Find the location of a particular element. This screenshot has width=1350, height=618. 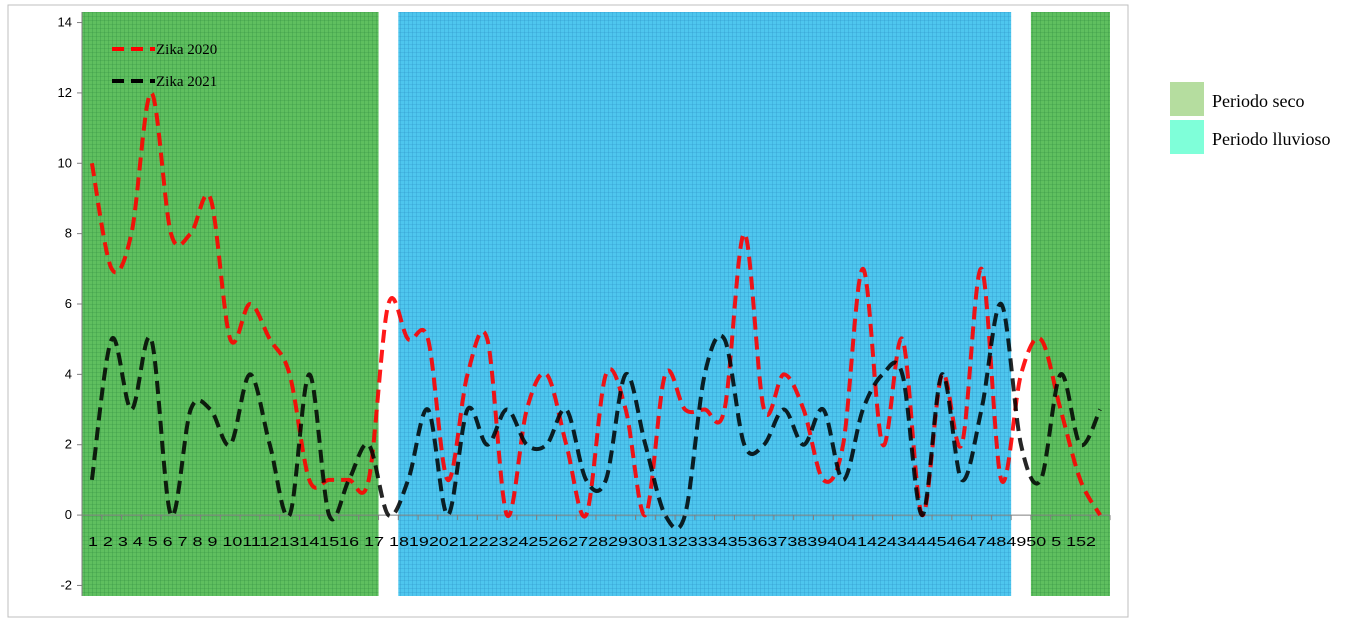

period-legend: Periodo seco Periodo lluvioso is located at coordinates (1257, 120).